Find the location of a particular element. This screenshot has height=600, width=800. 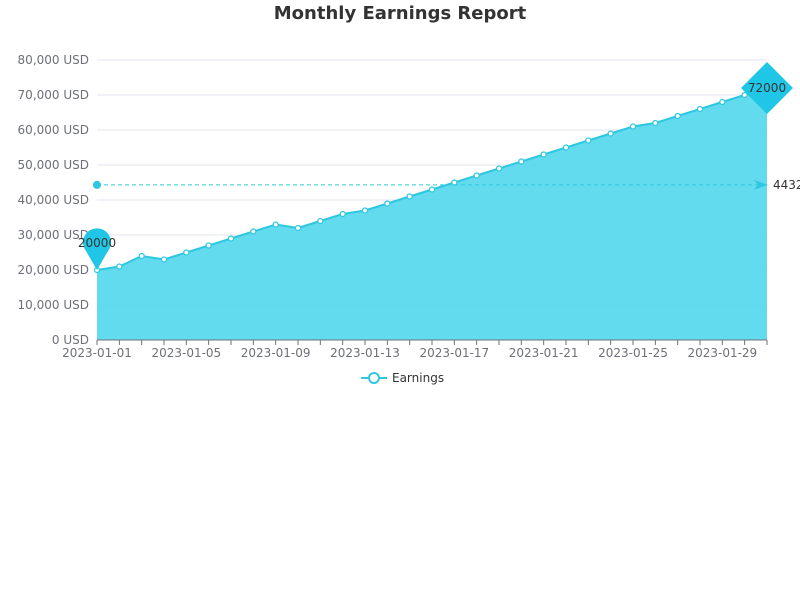

average-start-dot is located at coordinates (97, 184).